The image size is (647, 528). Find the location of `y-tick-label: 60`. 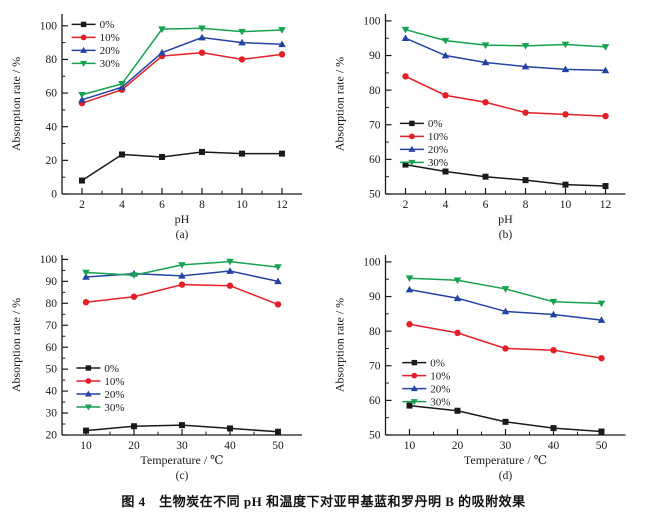

y-tick-label: 60 is located at coordinates (375, 401).